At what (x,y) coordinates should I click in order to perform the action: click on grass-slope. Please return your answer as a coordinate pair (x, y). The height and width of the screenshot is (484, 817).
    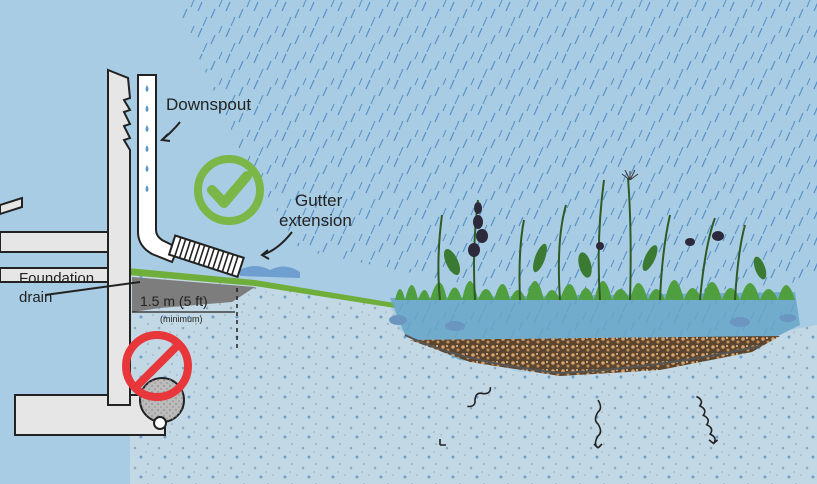
    Looking at the image, I should click on (261, 288).